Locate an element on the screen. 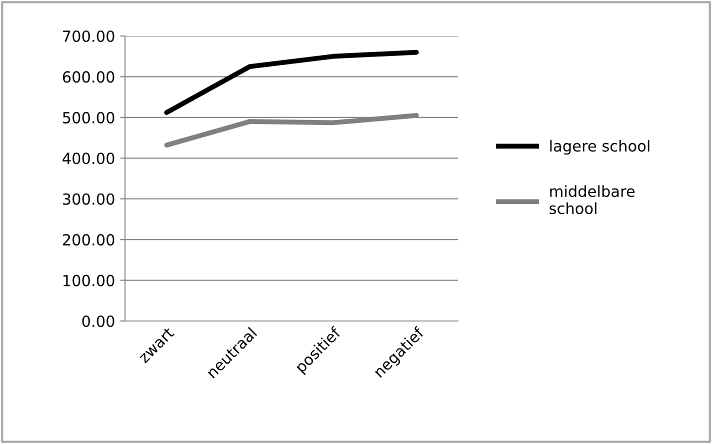 The image size is (712, 444). legend-label: middelbare school is located at coordinates (592, 199).